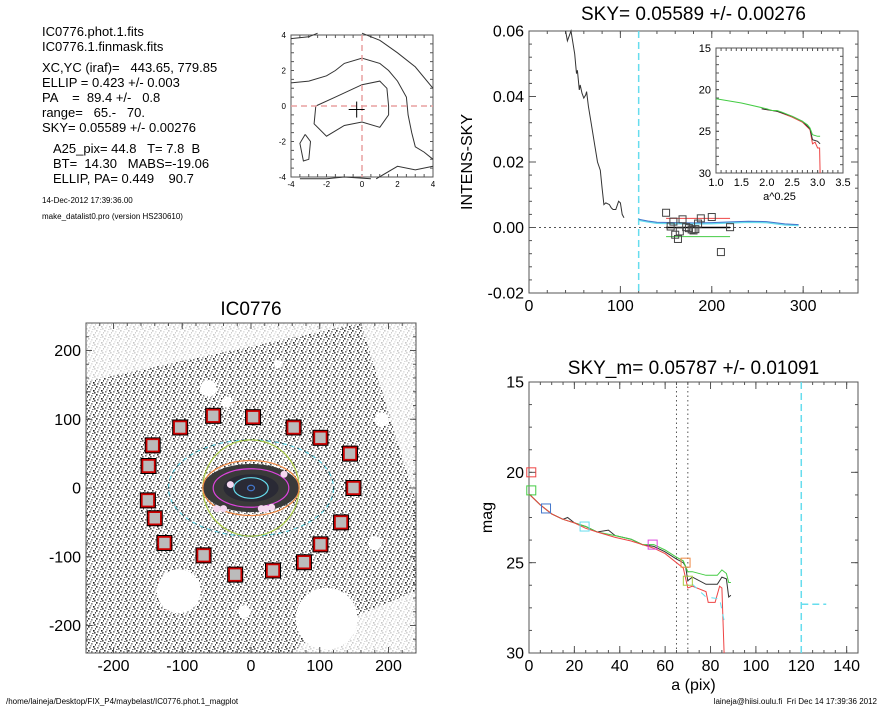 This screenshot has width=885, height=708. I want to click on y-tick-label: 0.00, so click(508, 228).